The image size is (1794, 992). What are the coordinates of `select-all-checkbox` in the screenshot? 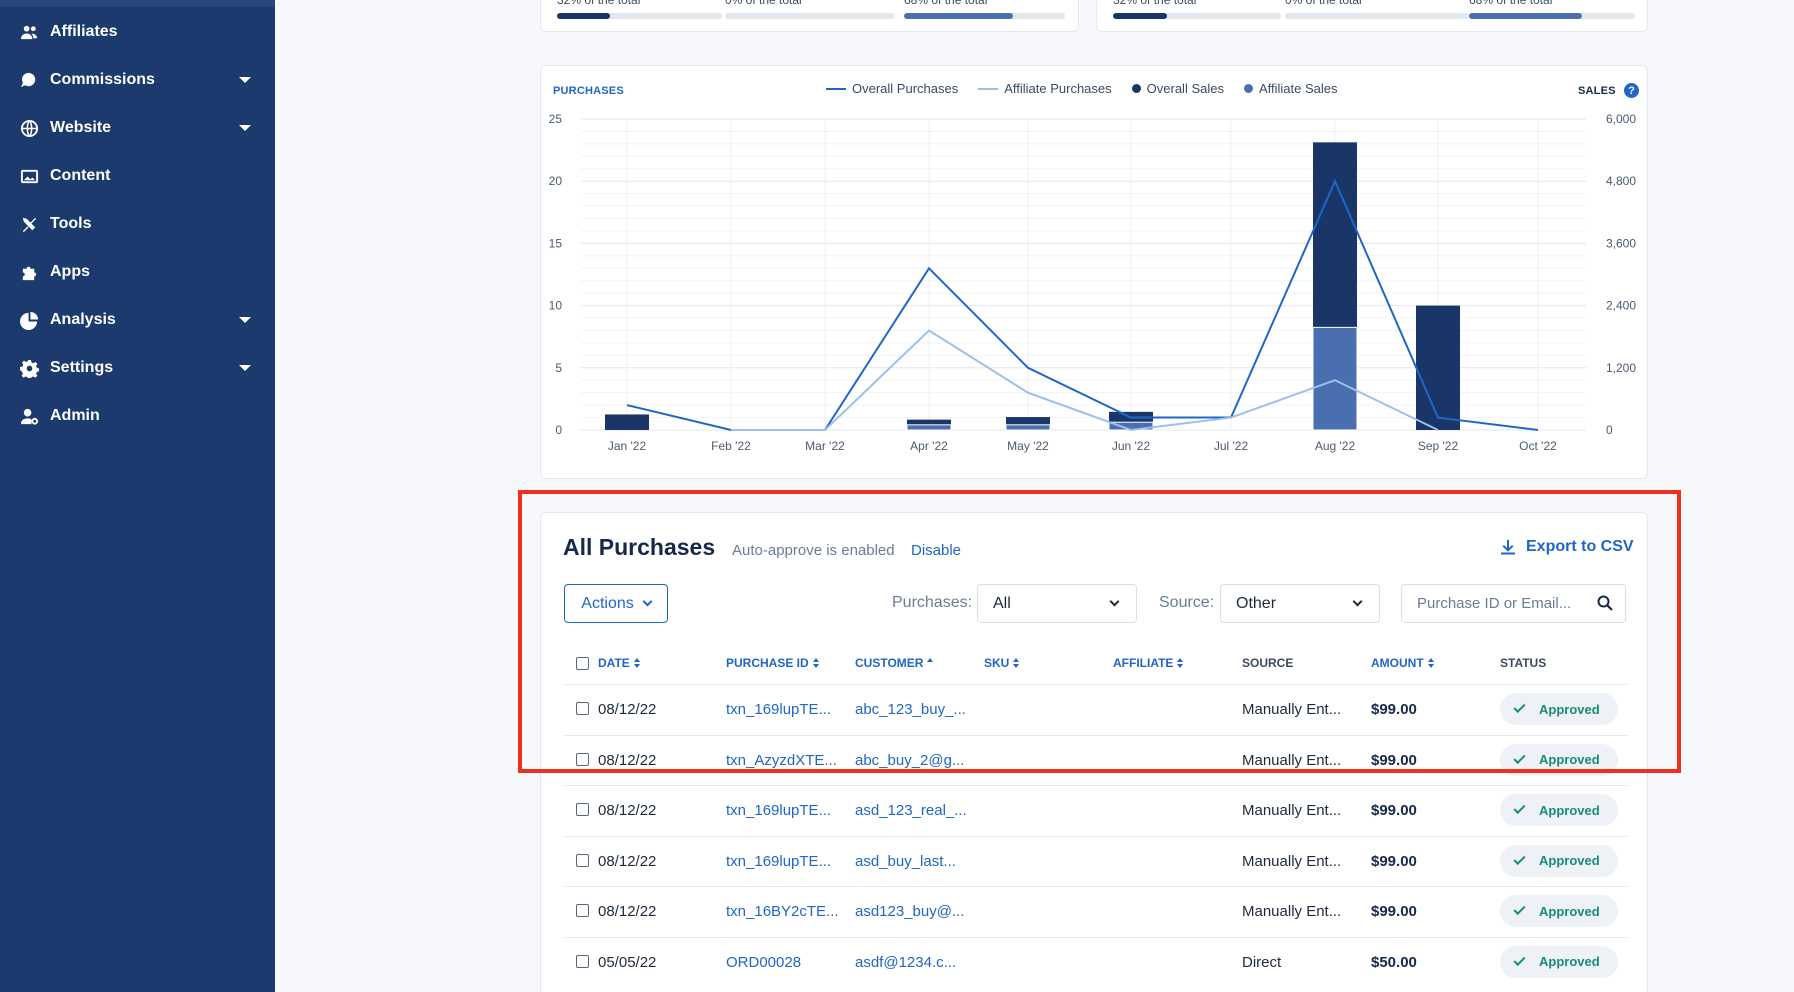 It's located at (582, 663).